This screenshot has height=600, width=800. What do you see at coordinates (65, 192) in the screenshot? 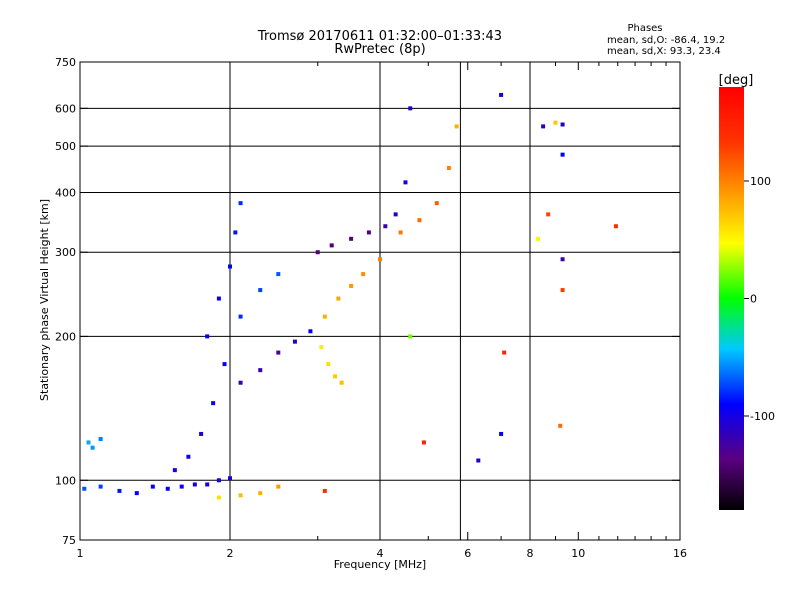
I see `y-tick-label: 400` at bounding box center [65, 192].